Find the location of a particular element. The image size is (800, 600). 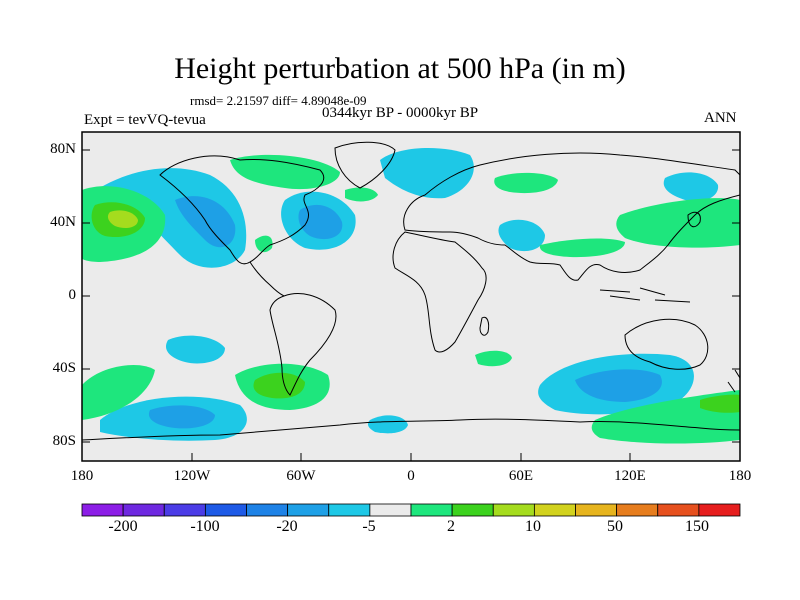

colorbar-label: 2 is located at coordinates (451, 526).